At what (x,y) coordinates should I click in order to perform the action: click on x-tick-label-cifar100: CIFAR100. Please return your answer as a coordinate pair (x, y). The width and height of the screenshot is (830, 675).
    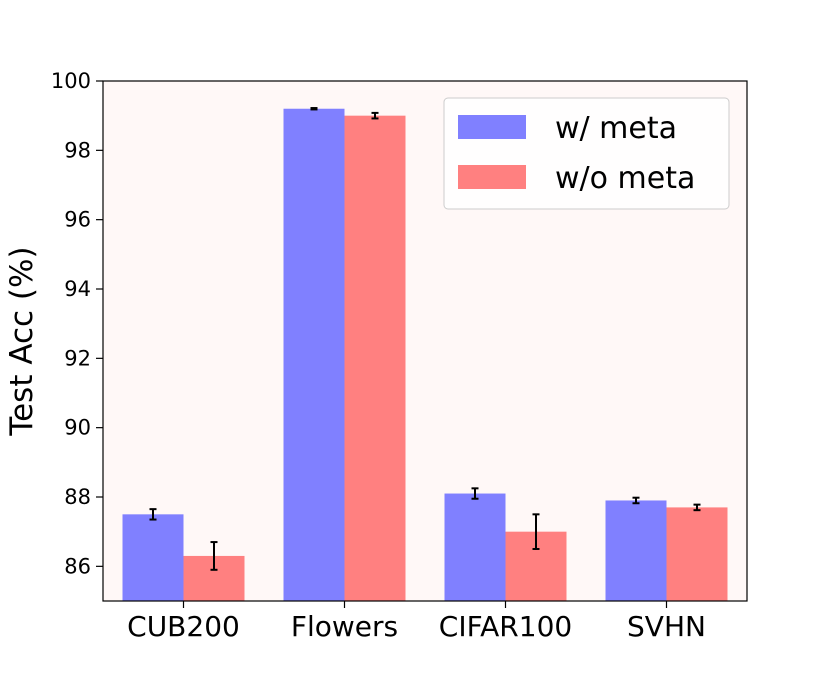
    Looking at the image, I should click on (505, 626).